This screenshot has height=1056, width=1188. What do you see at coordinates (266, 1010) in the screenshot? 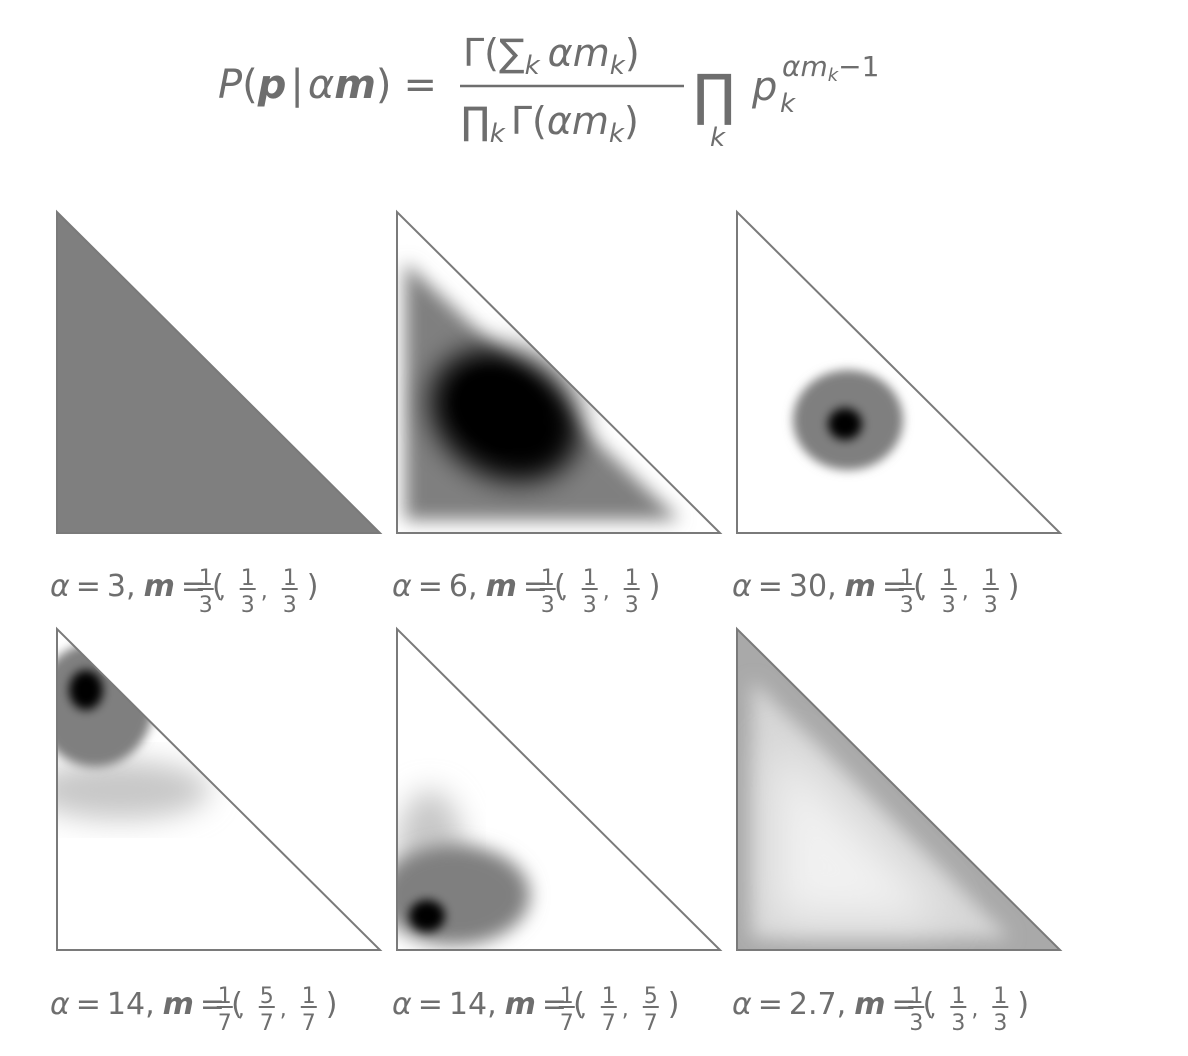
I see `m-fraction-2: 57` at bounding box center [266, 1010].